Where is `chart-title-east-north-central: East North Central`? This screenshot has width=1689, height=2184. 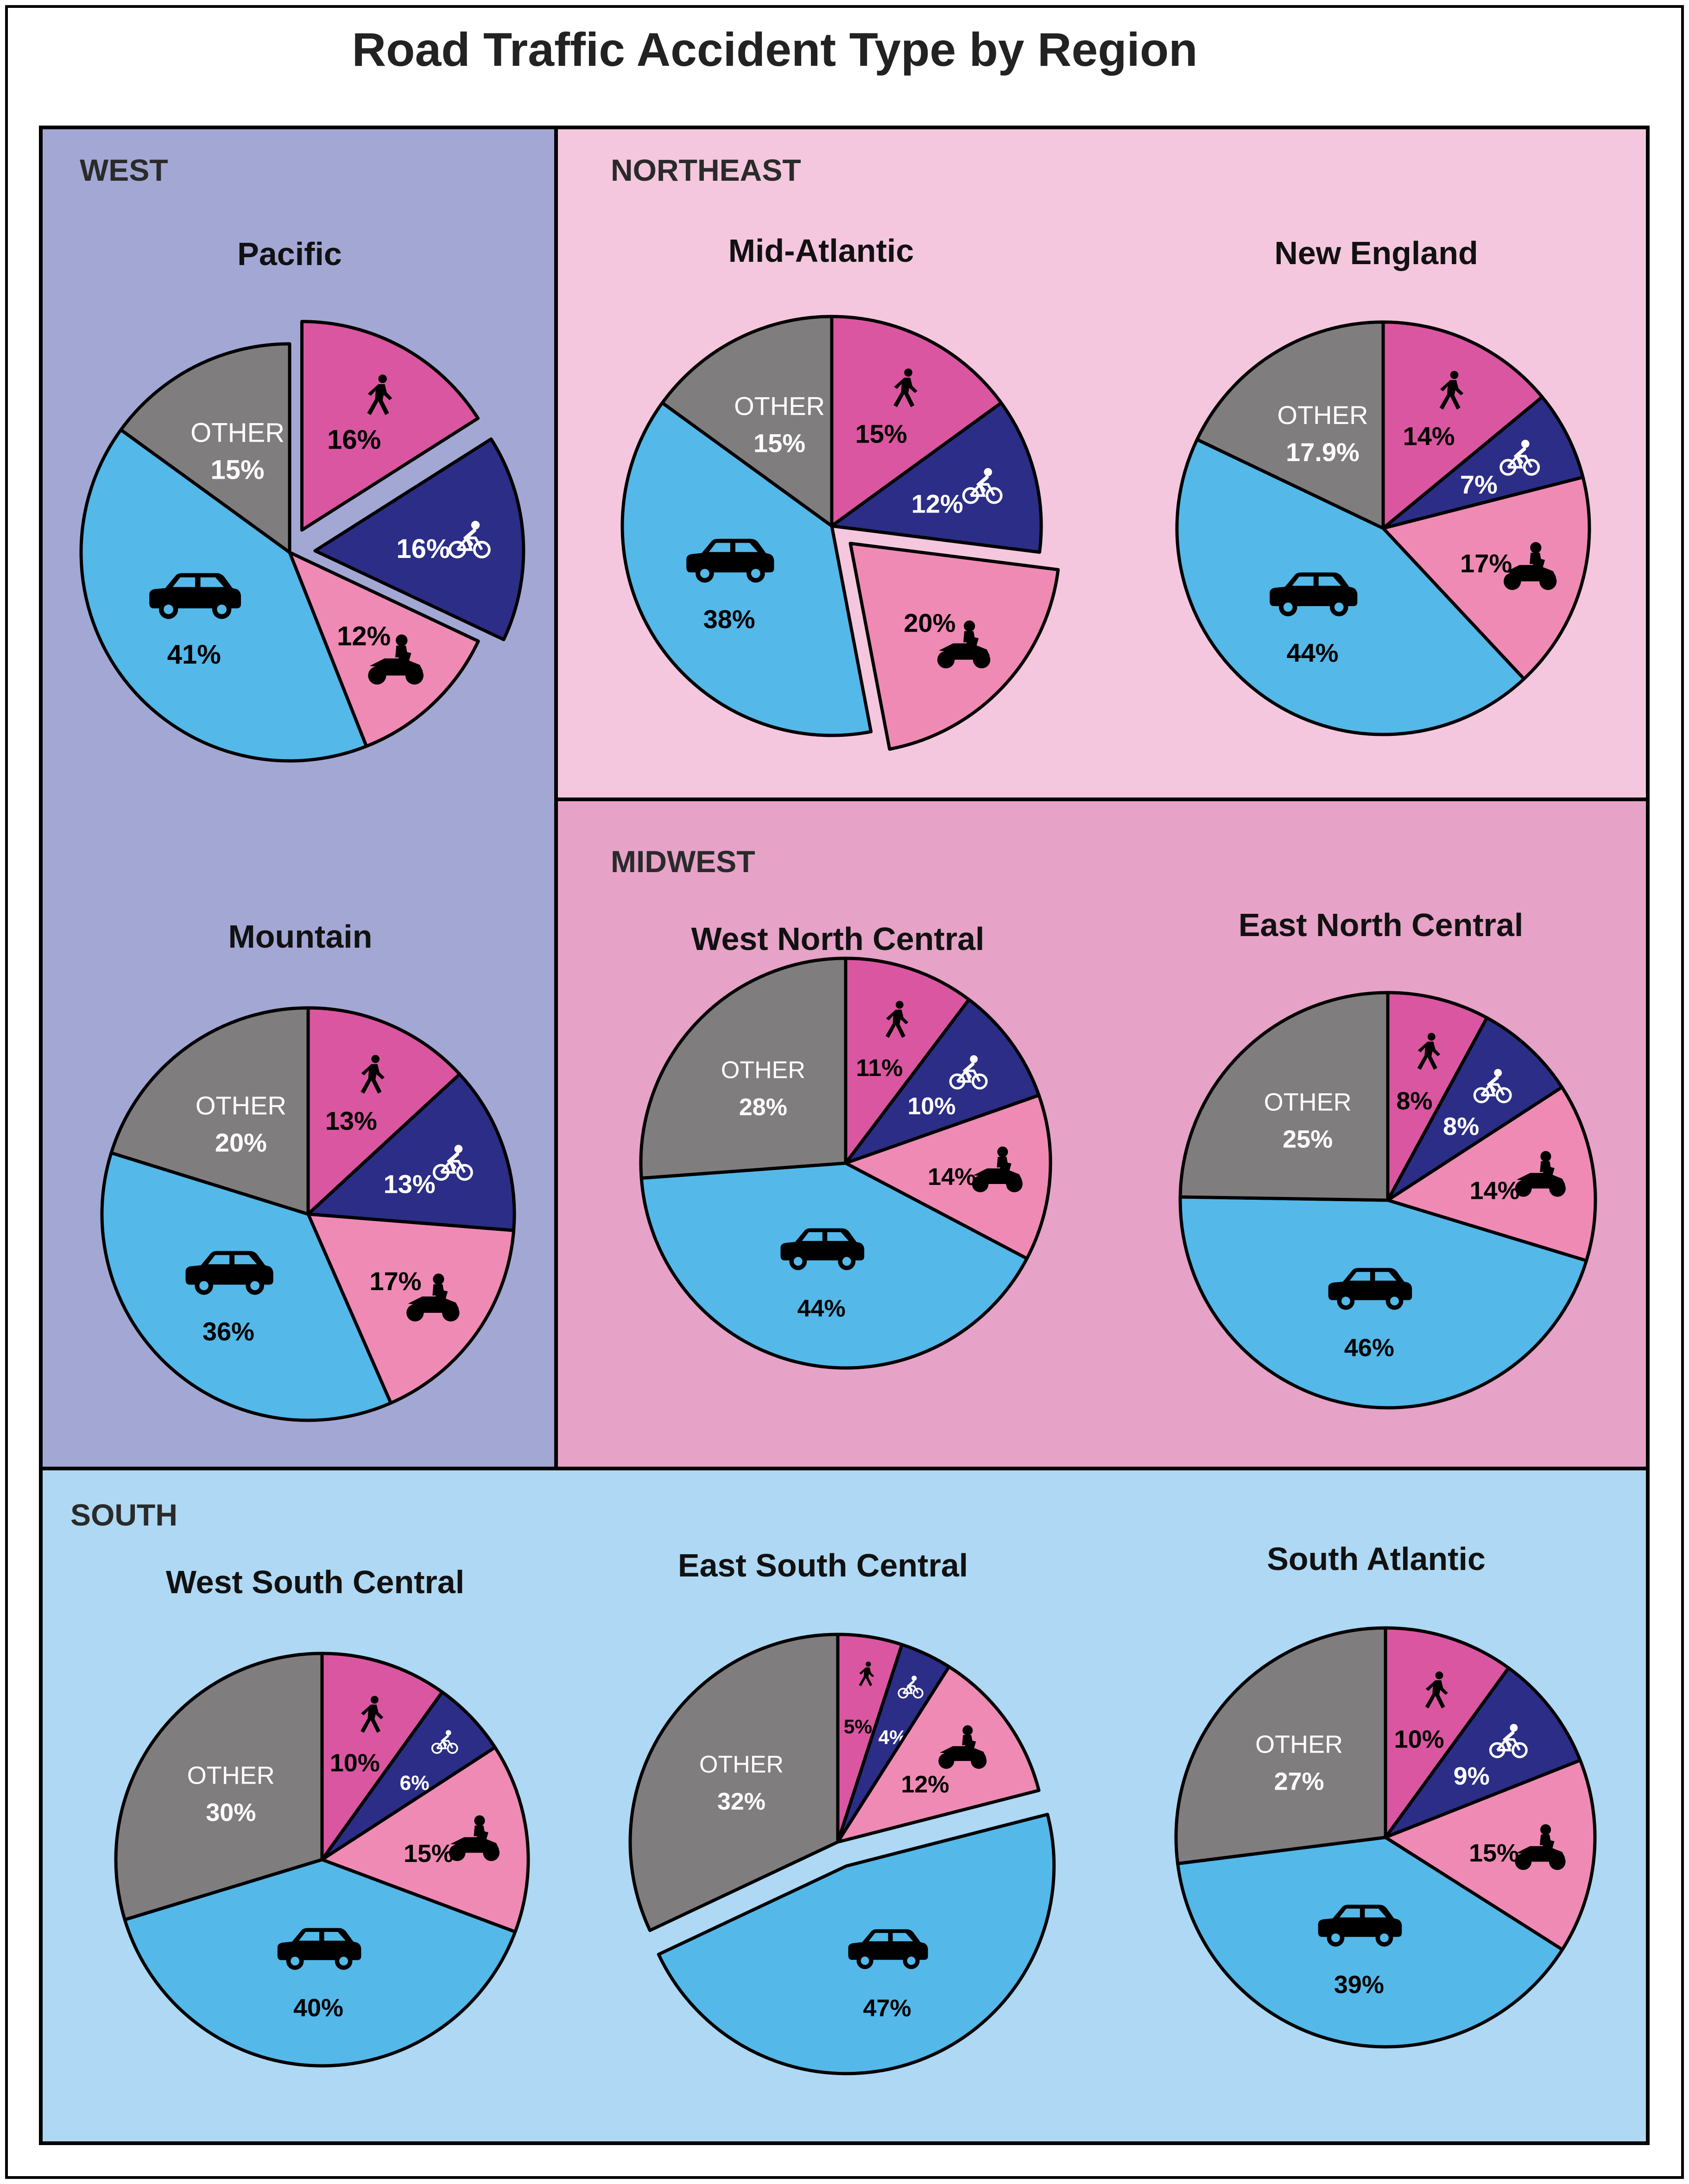
chart-title-east-north-central: East North Central is located at coordinates (1381, 925).